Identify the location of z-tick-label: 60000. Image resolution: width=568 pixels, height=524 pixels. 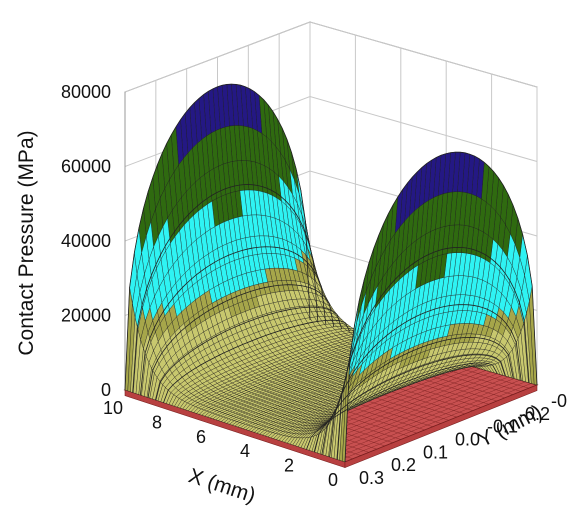
(86, 167).